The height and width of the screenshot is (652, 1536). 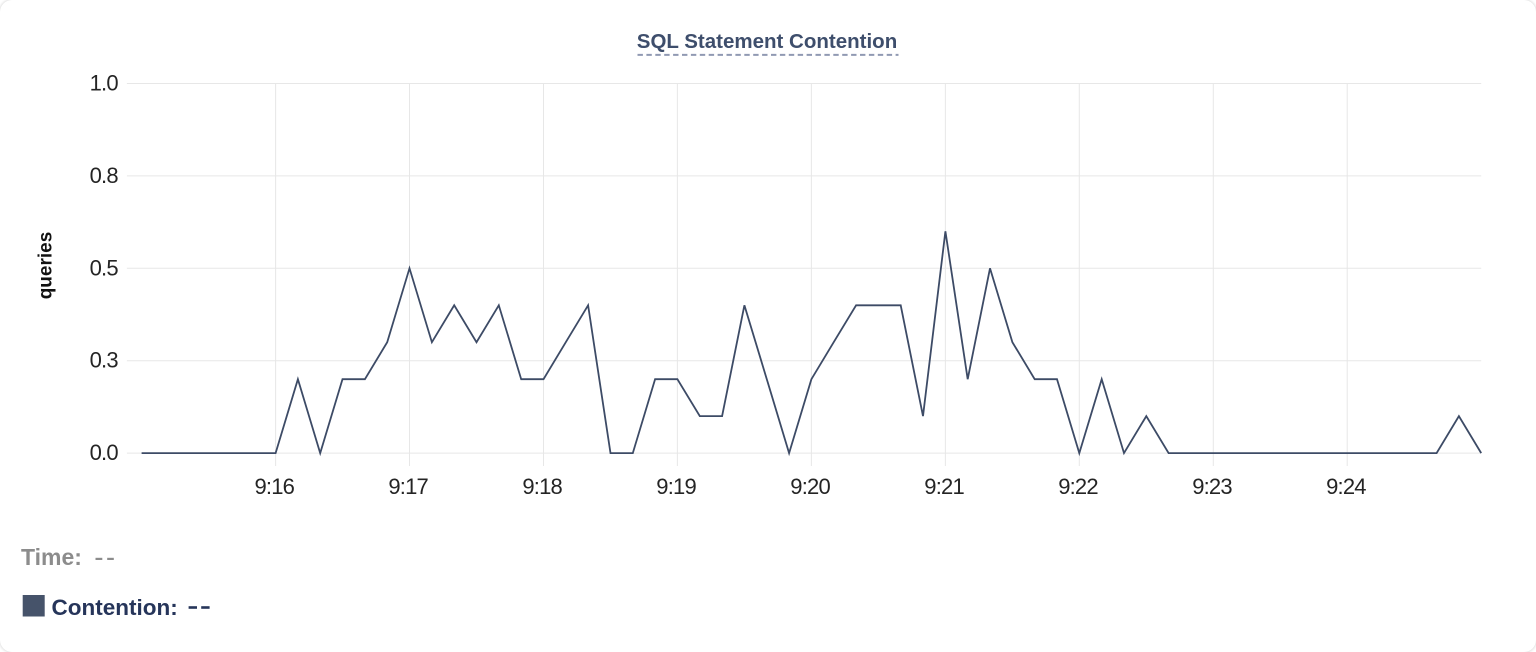 What do you see at coordinates (104, 452) in the screenshot?
I see `svg-text: 0.0` at bounding box center [104, 452].